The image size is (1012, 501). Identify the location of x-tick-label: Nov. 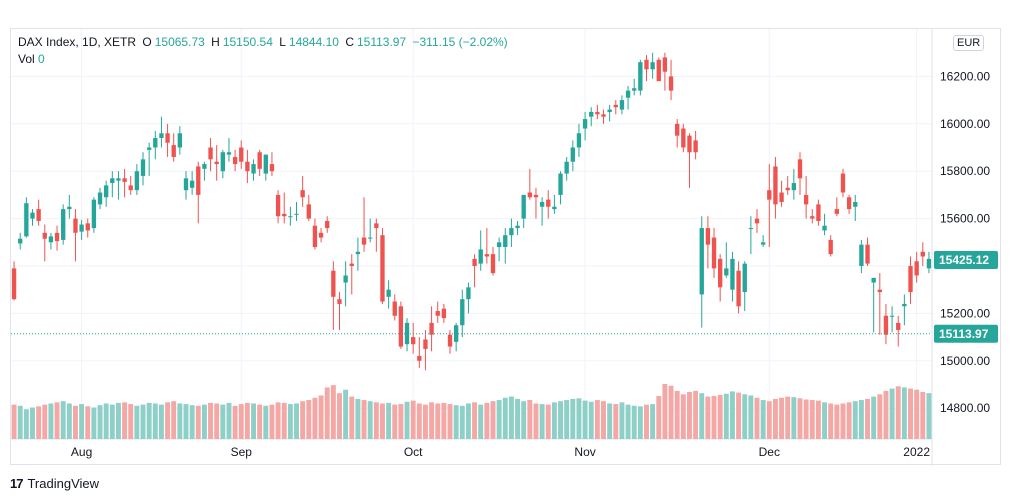
(584, 452).